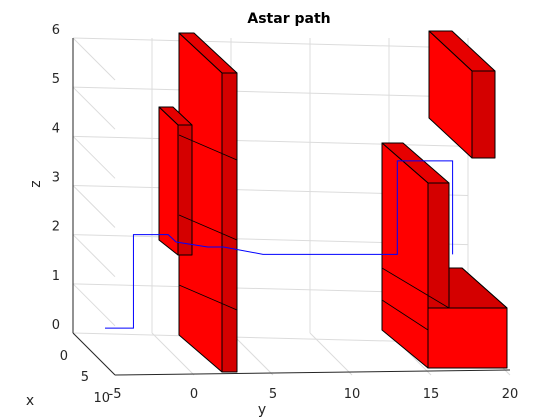 The width and height of the screenshot is (560, 420). Describe the element at coordinates (478, 288) in the screenshot. I see `obstacle-base-side` at that location.